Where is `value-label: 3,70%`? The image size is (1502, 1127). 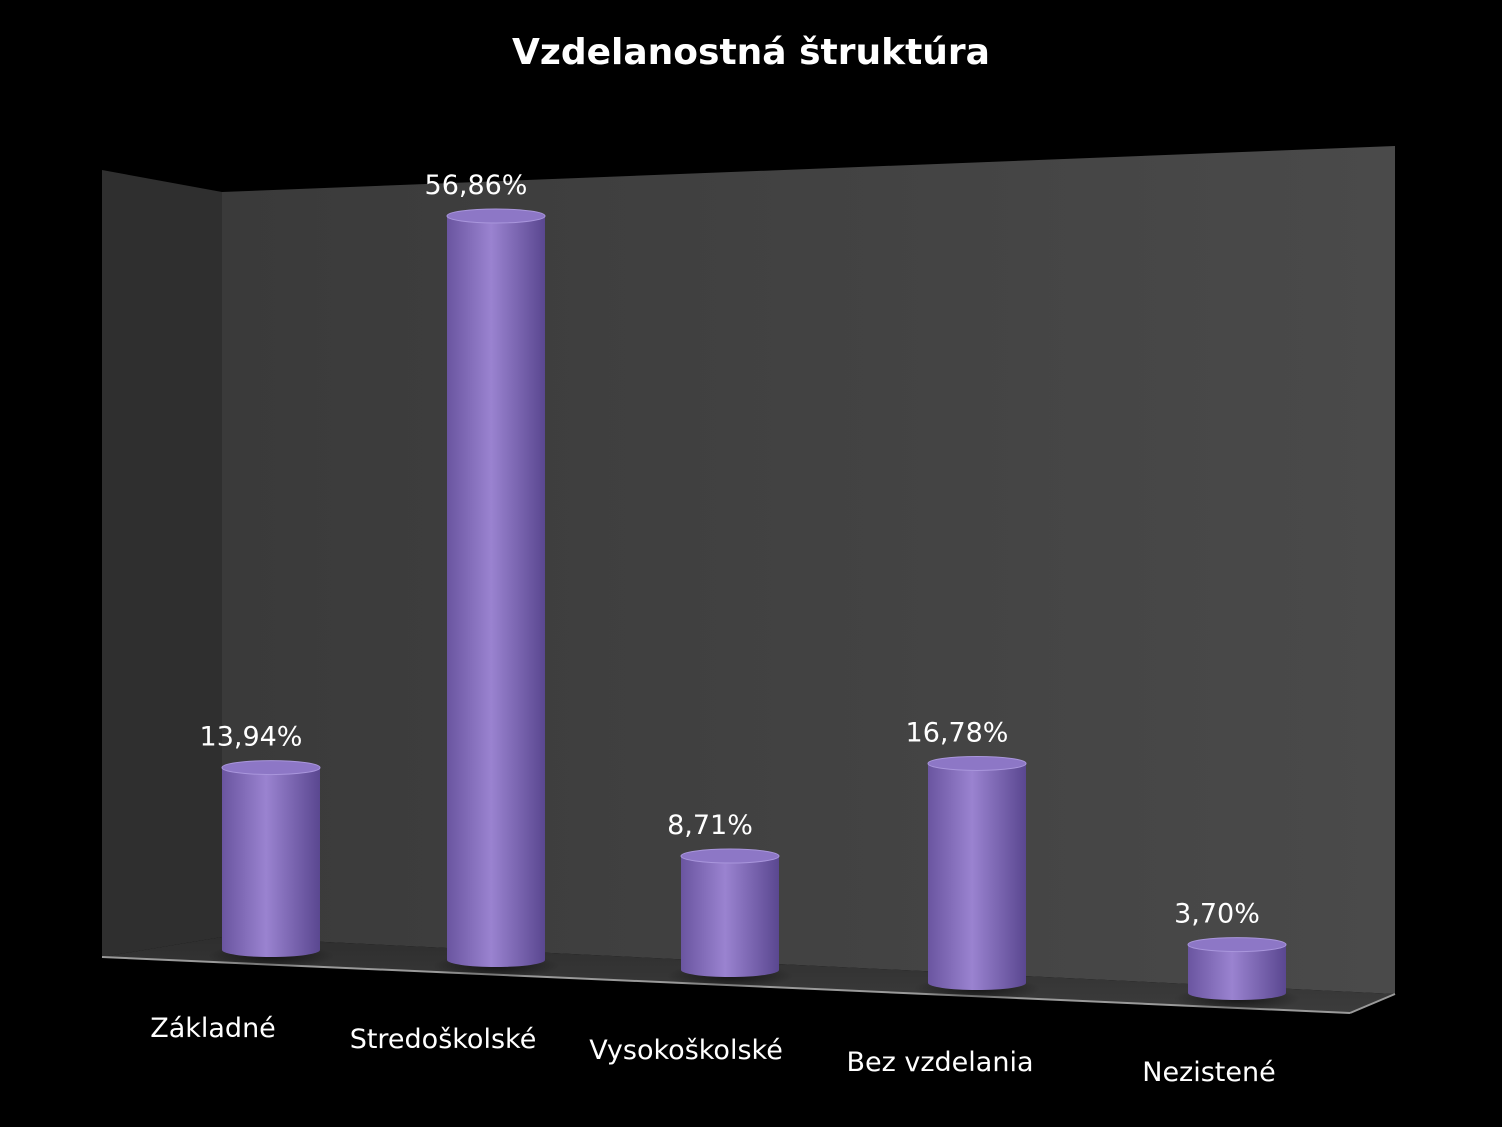 value-label: 3,70% is located at coordinates (1217, 914).